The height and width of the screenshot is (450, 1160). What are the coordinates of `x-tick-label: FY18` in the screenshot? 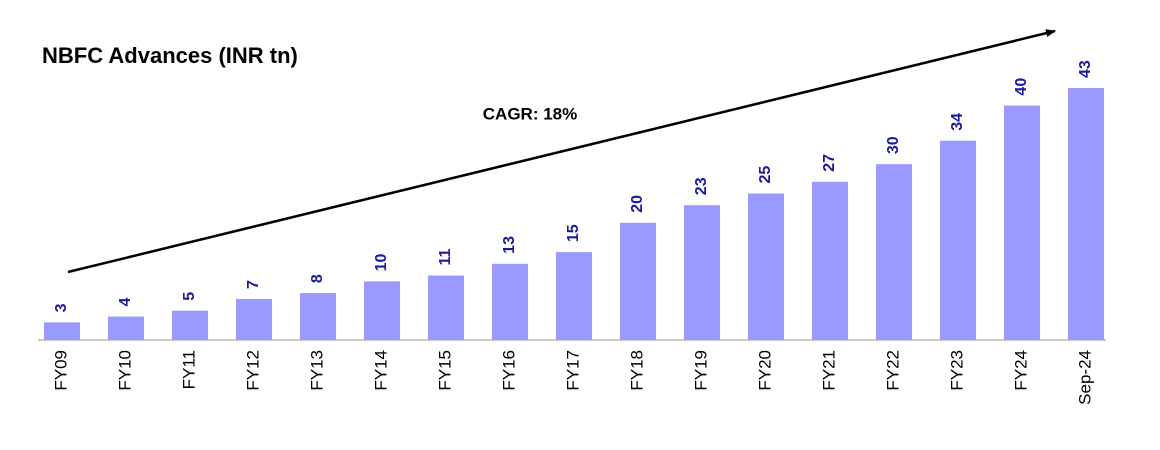 It's located at (636, 370).